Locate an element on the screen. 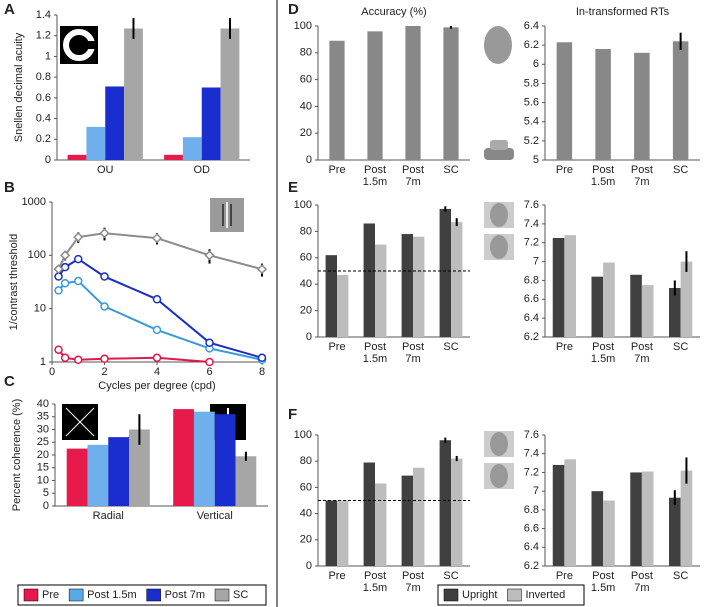  x-tick-label: 8 is located at coordinates (262, 372).